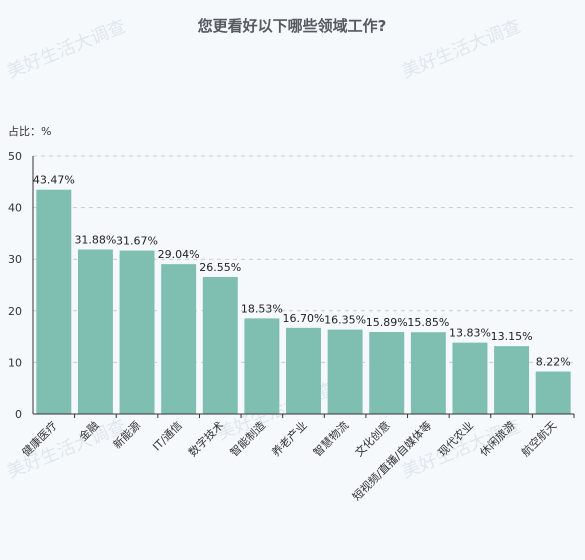 This screenshot has height=560, width=585. Describe the element at coordinates (15, 208) in the screenshot. I see `y-tick-label: 40` at that location.